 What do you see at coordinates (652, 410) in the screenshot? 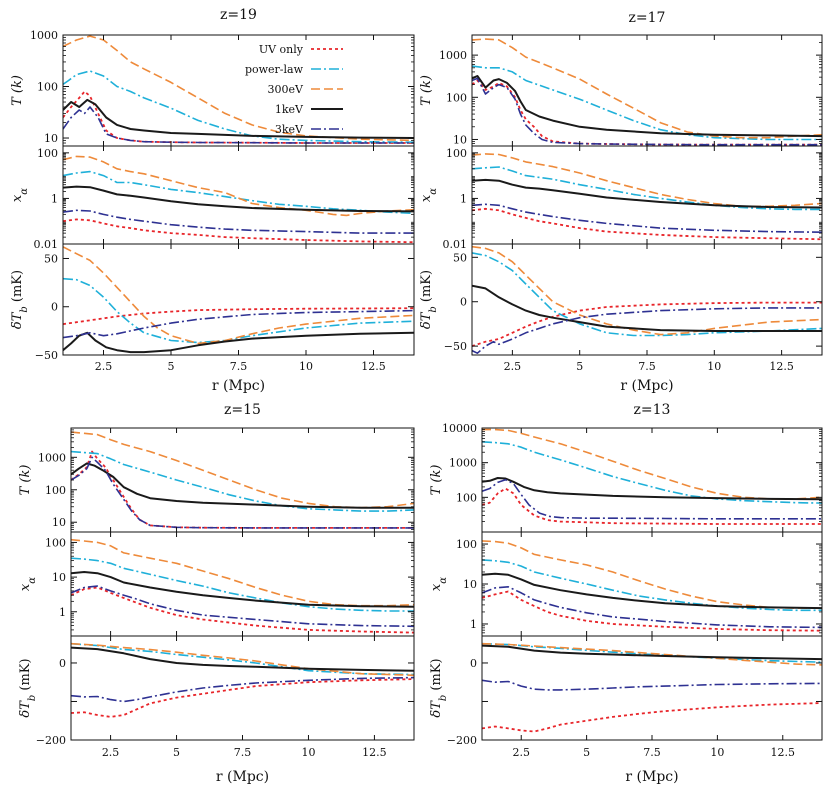
I see `chart-title: z=13` at bounding box center [652, 410].